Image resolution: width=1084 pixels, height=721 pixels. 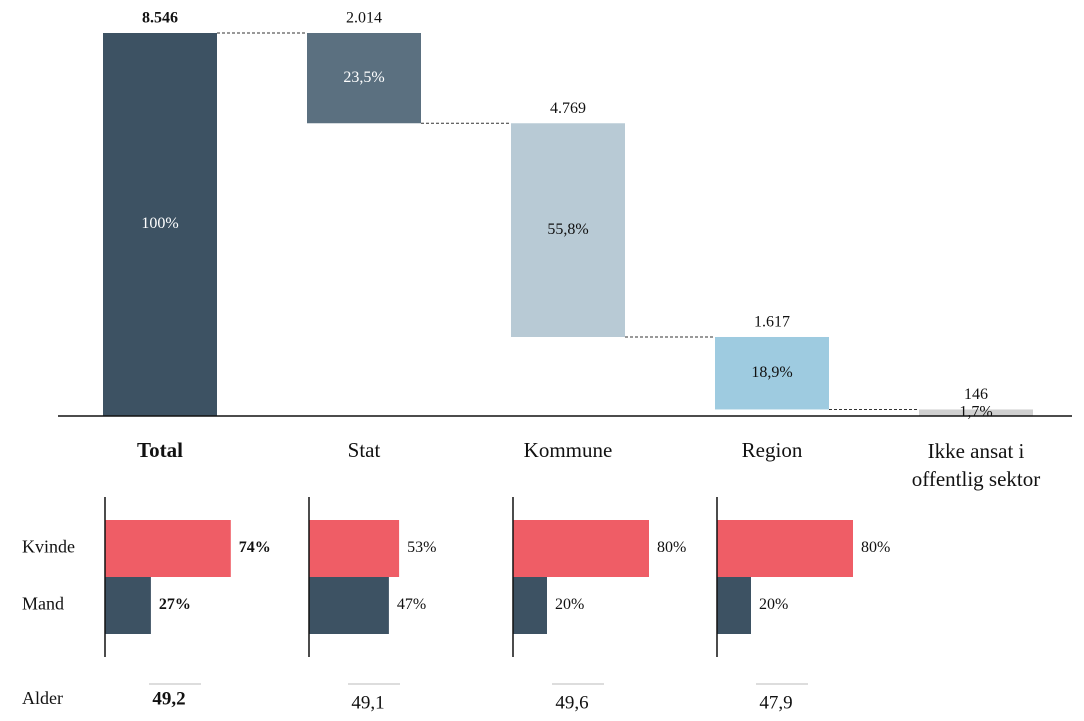 What do you see at coordinates (175, 604) in the screenshot?
I see `value-label: 27%` at bounding box center [175, 604].